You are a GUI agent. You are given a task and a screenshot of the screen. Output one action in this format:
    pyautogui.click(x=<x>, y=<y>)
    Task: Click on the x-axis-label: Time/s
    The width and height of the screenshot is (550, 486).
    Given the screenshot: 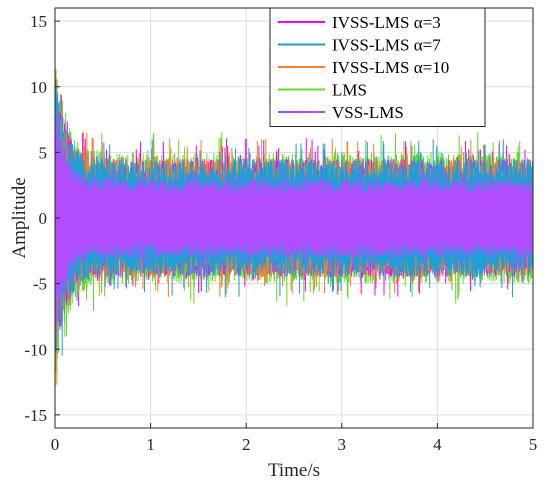 What is the action you would take?
    pyautogui.click(x=294, y=470)
    